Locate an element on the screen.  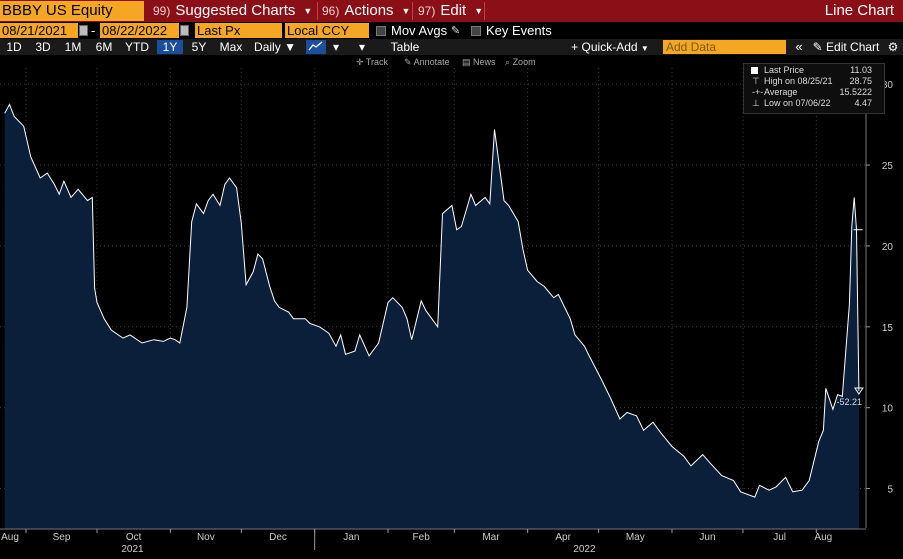
legend-row-last-price: Last Price 11.03 is located at coordinates (814, 70).